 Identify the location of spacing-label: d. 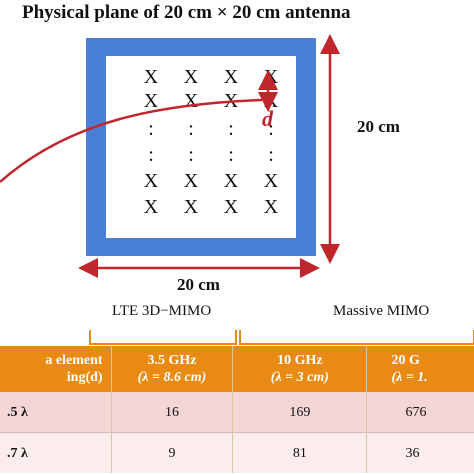
(267, 118).